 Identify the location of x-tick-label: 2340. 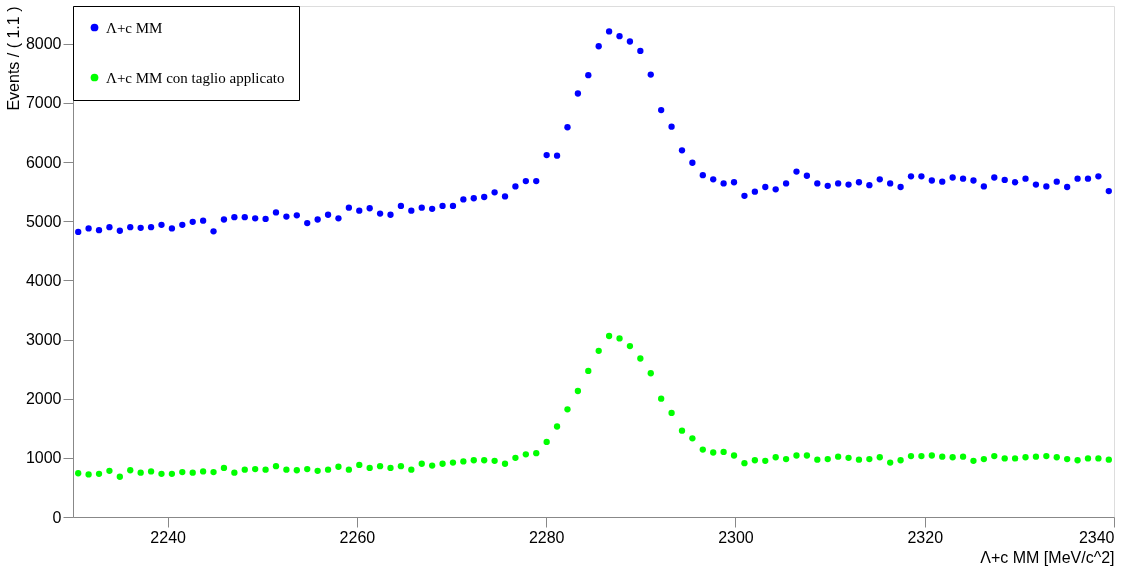
(1096, 537).